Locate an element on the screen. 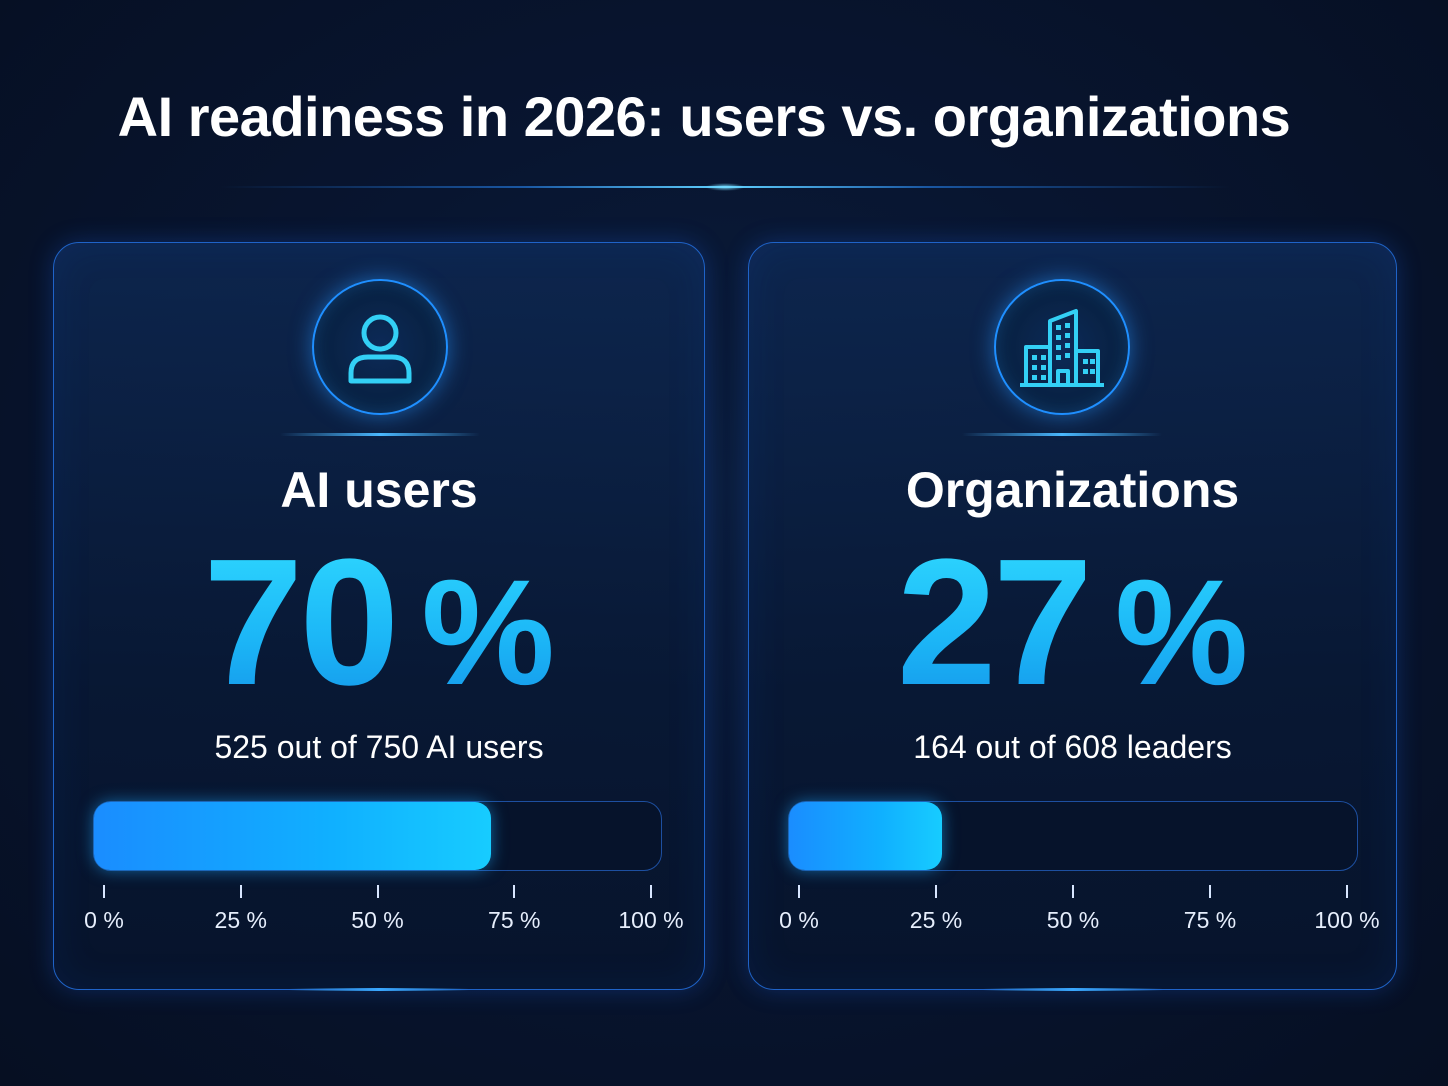 The width and height of the screenshot is (1448, 1086). organizations-icon-badge is located at coordinates (1062, 347).